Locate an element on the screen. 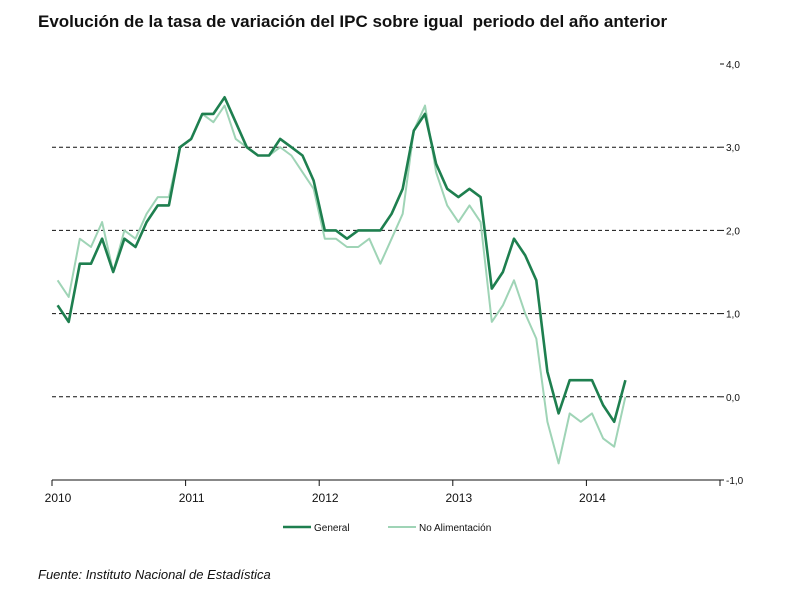  y-tick-label: 4,0 is located at coordinates (733, 65).